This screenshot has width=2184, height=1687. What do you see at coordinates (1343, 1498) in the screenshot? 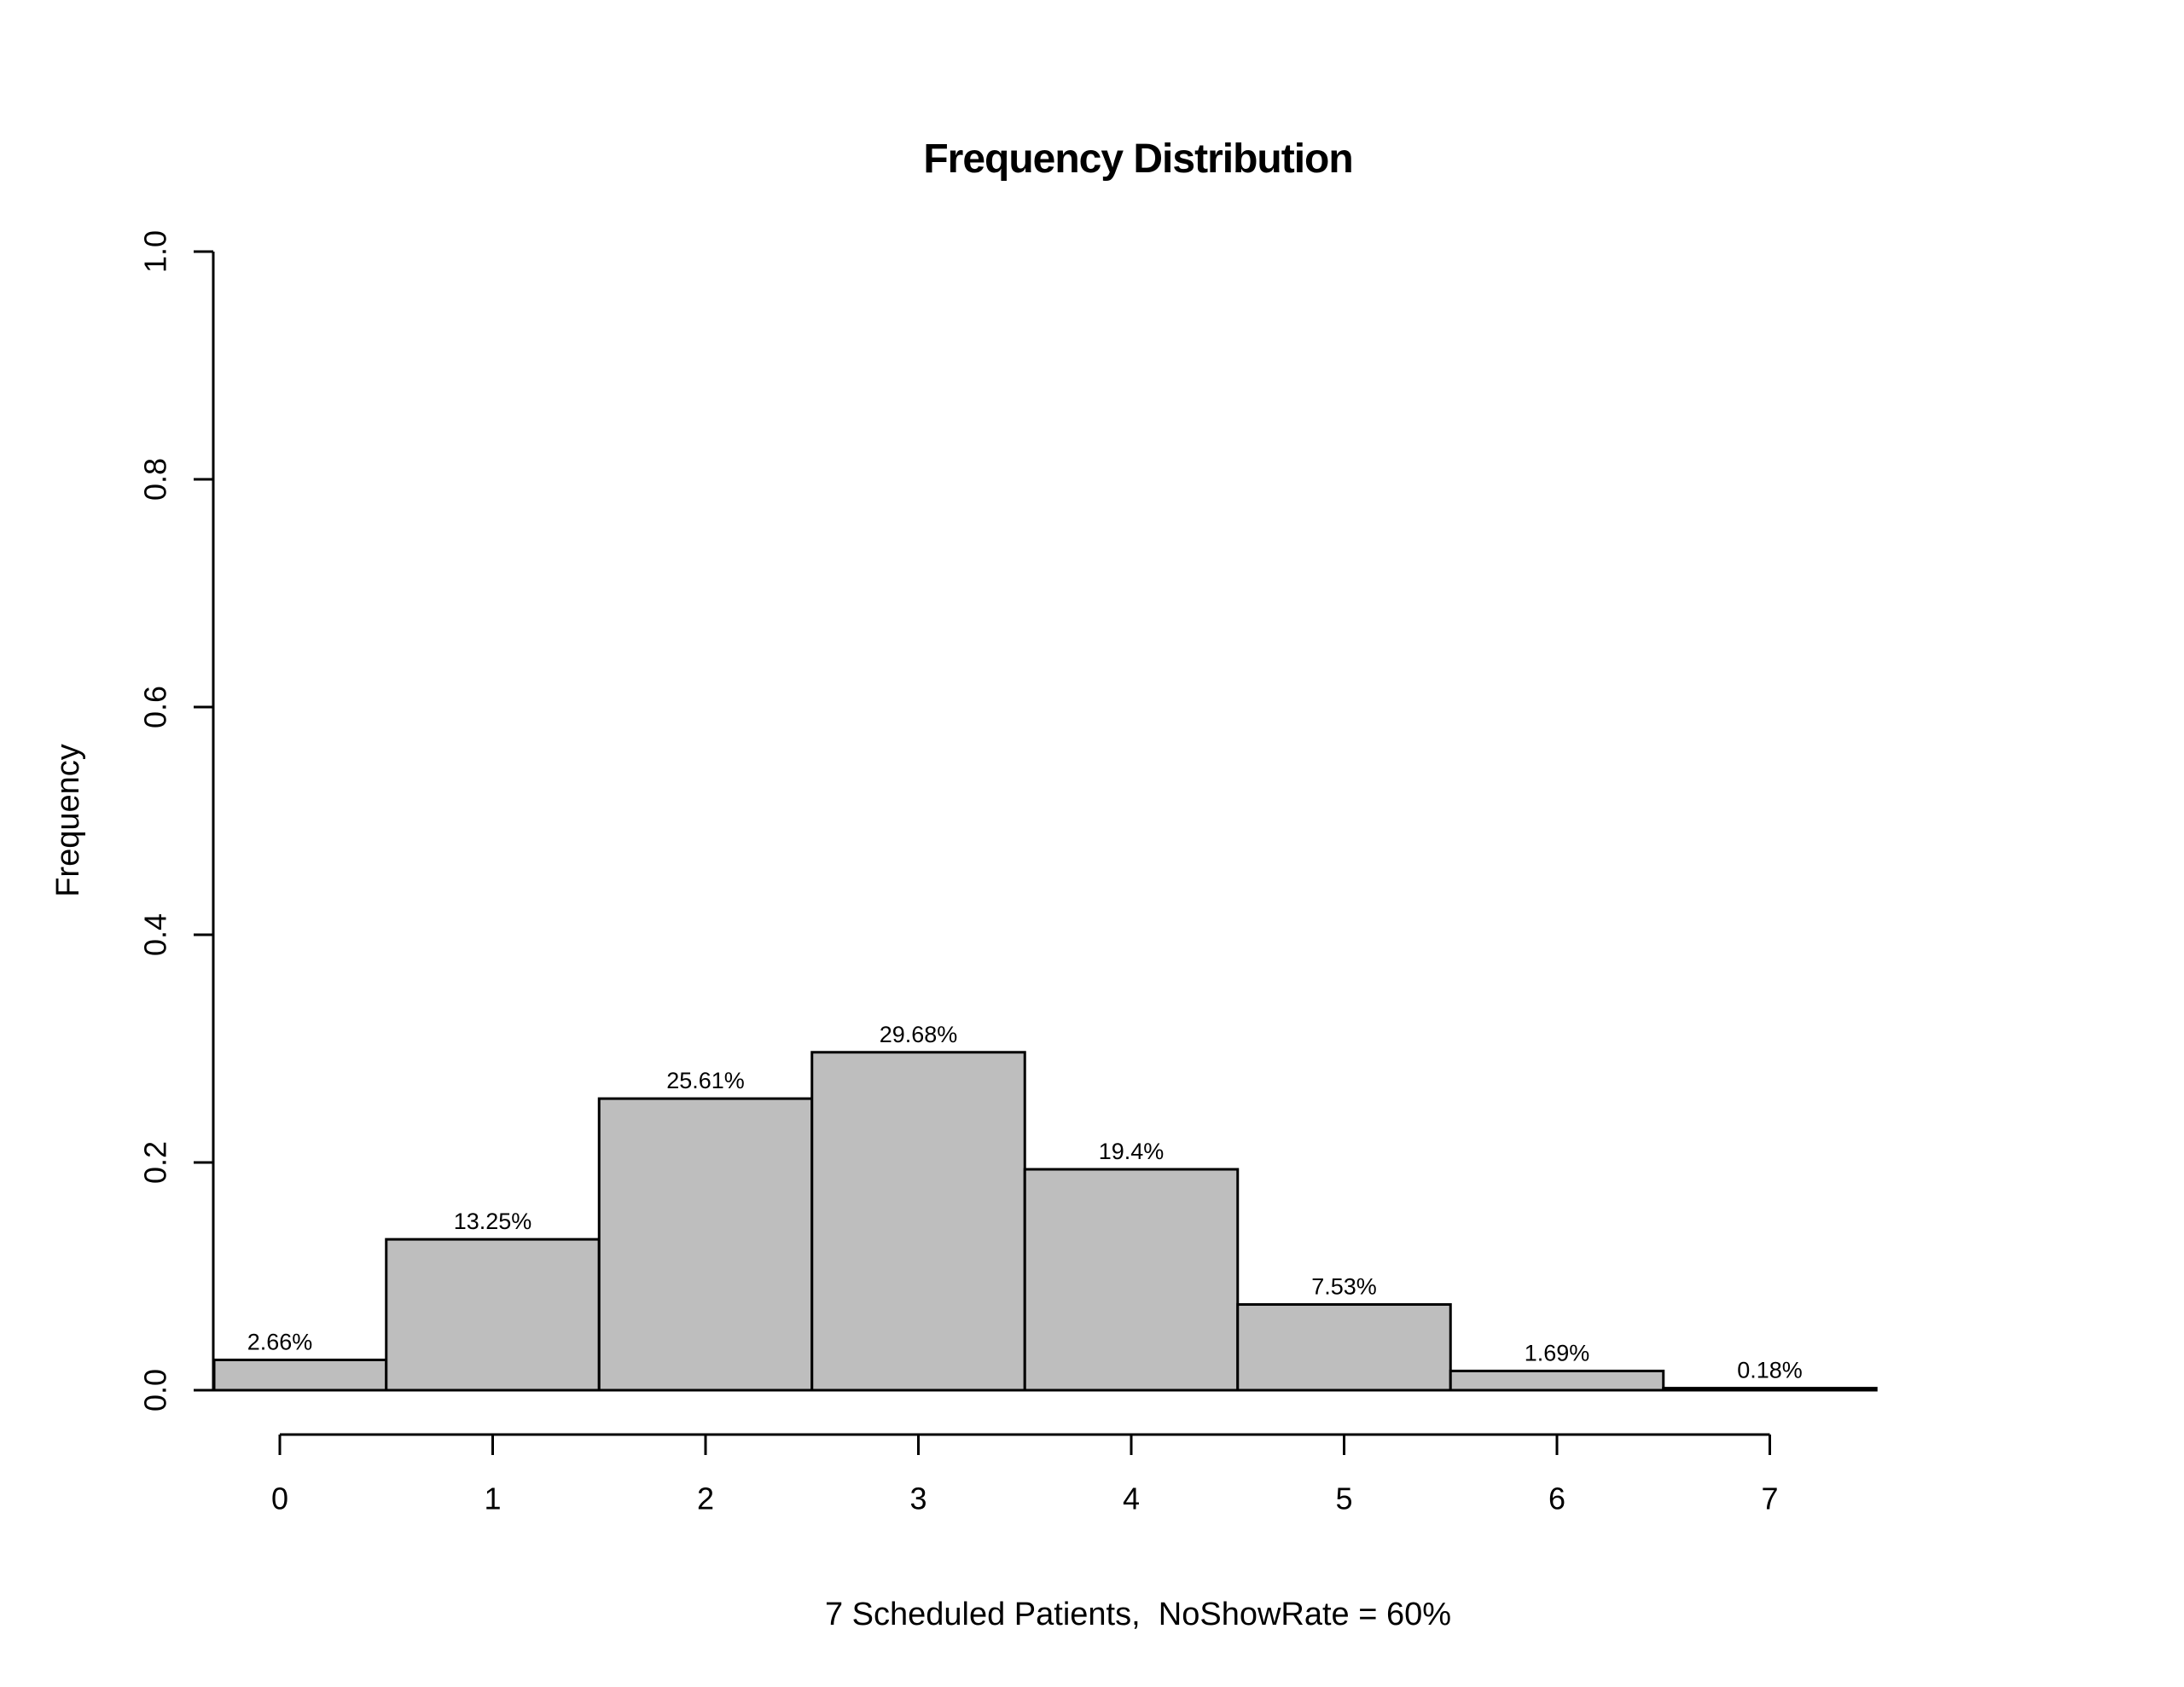
I see `x-tick-label: 5` at bounding box center [1343, 1498].